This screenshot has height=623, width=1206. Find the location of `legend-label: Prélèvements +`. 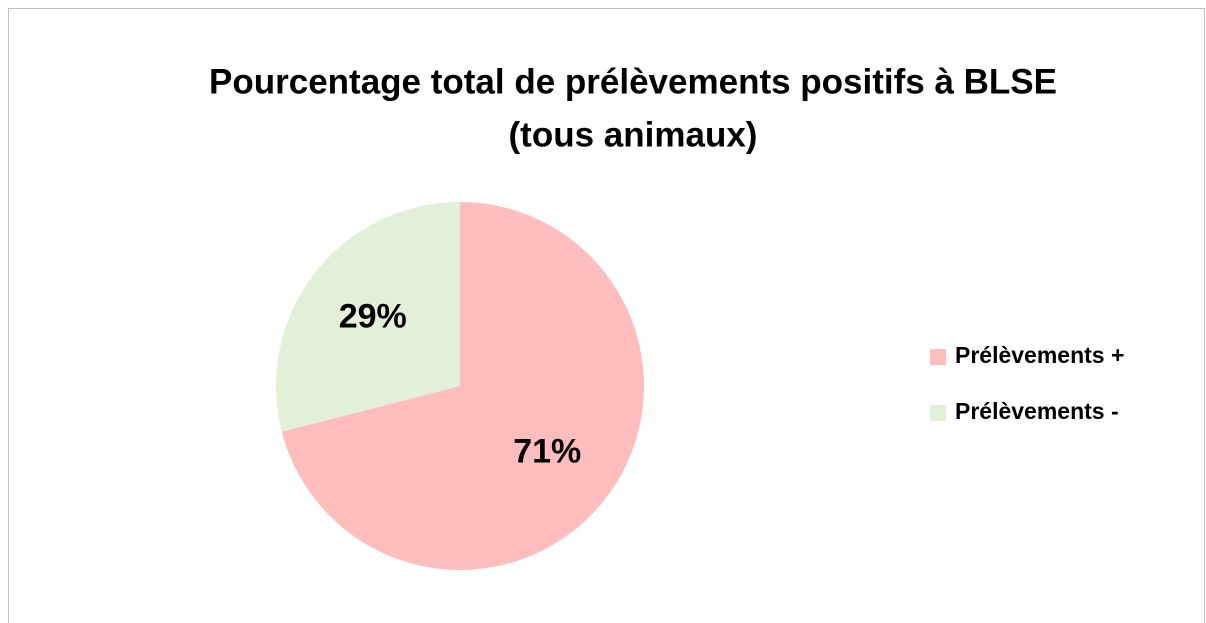

legend-label: Prélèvements + is located at coordinates (1039, 355).